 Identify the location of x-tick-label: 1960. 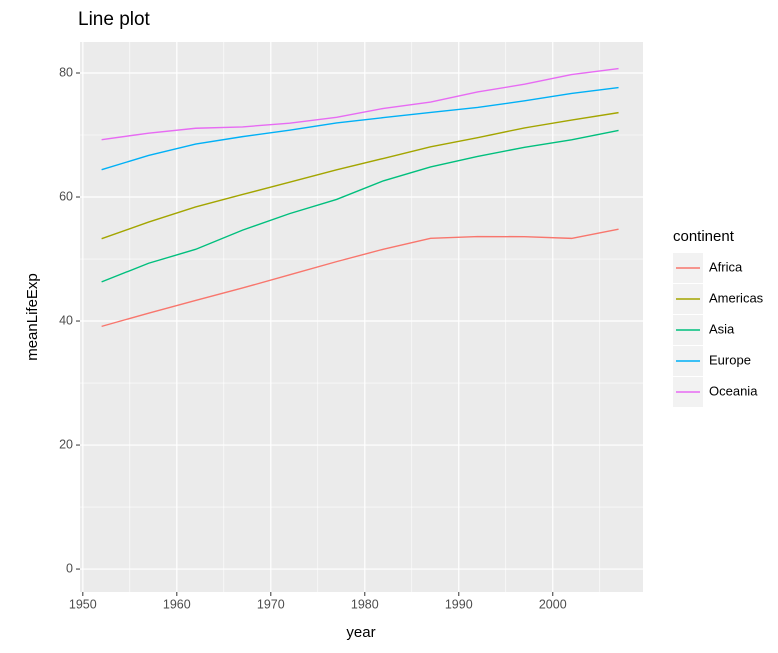
(177, 604).